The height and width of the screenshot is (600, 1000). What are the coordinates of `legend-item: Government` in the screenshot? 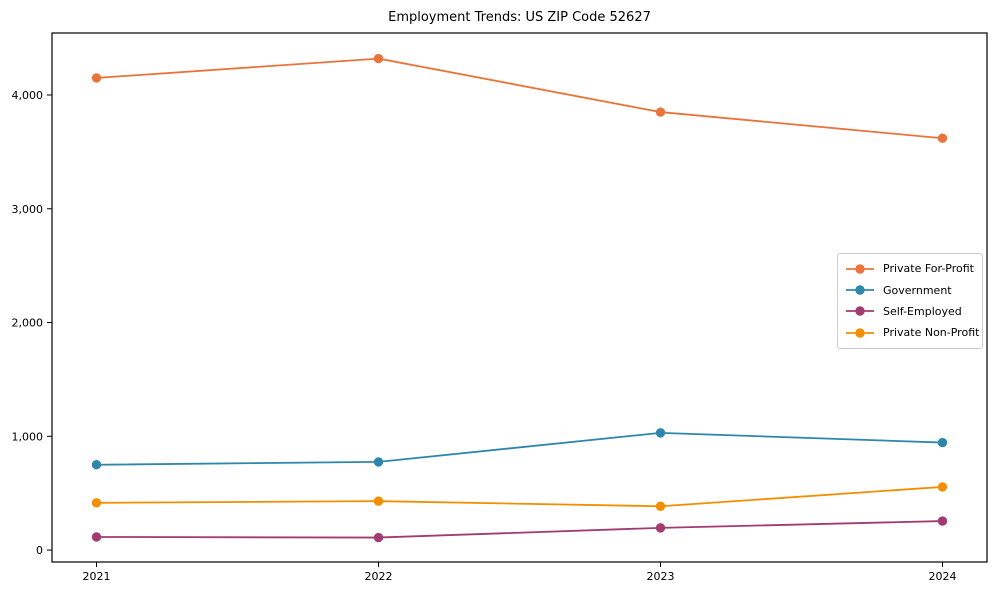 It's located at (910, 289).